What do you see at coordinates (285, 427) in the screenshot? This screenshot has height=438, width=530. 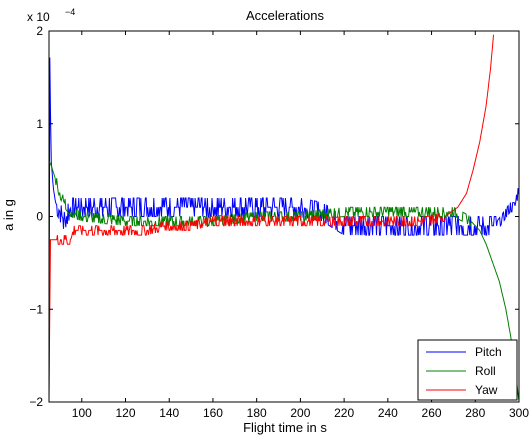 I see `x-axis-label: Flight time in s` at bounding box center [285, 427].